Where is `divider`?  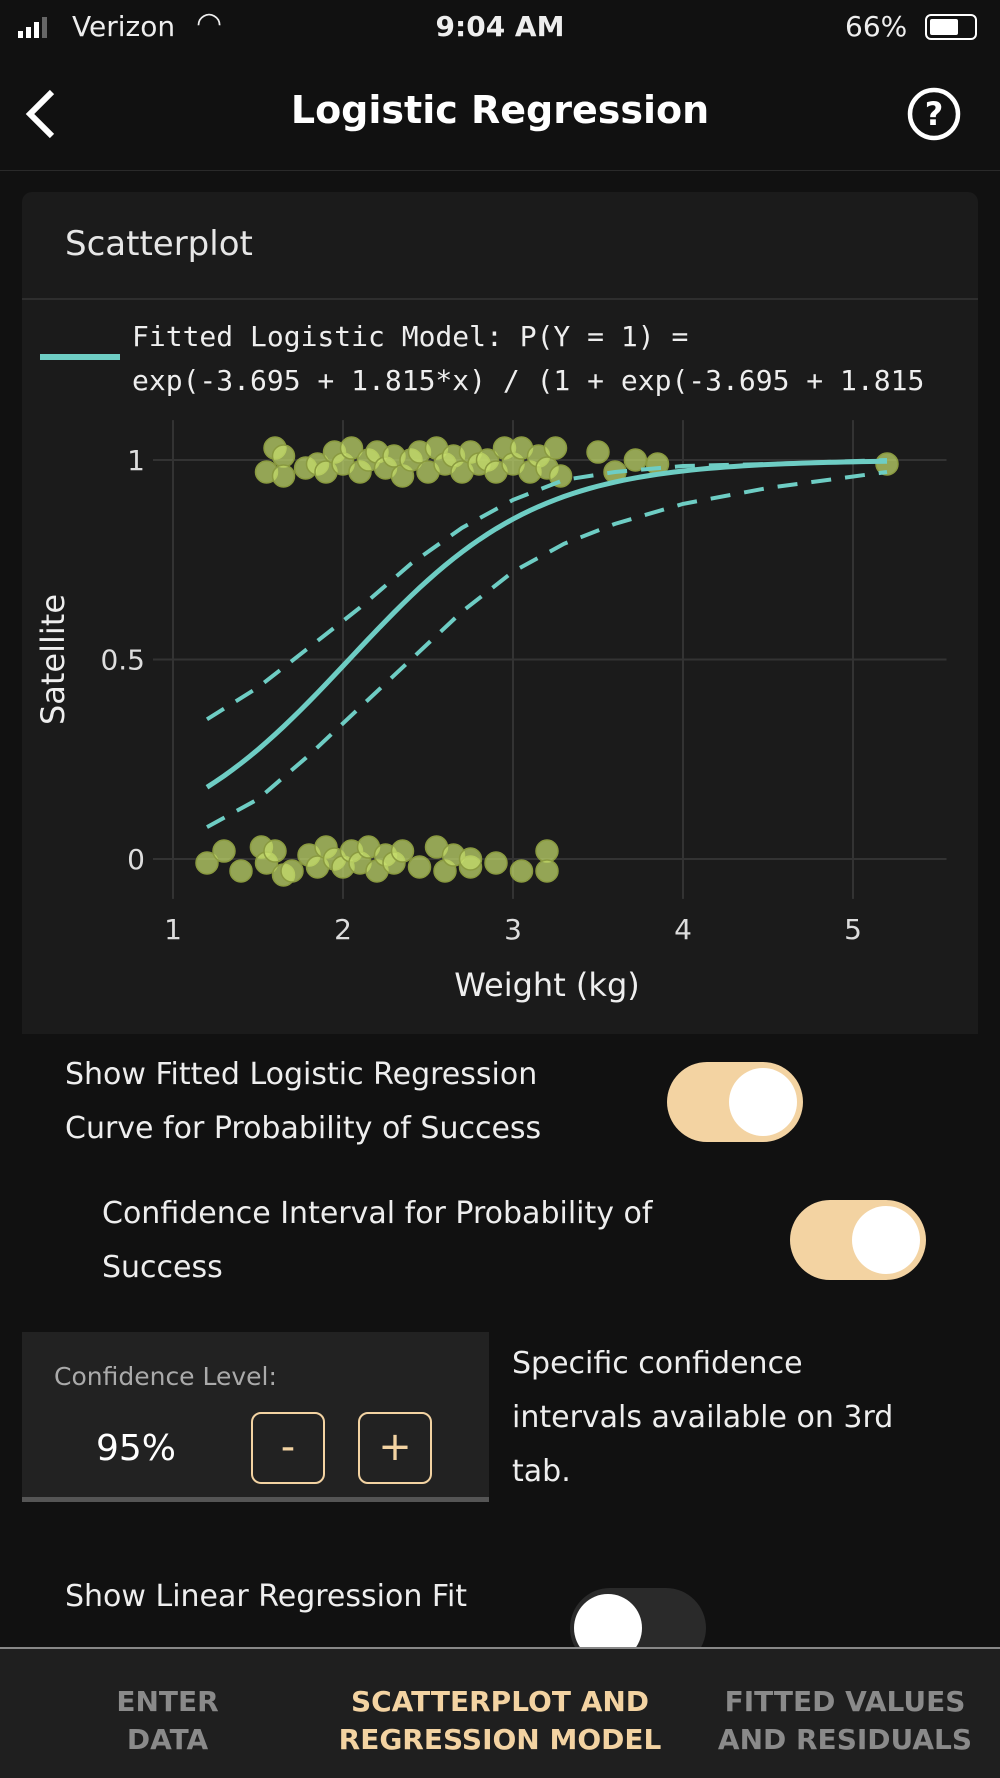
divider is located at coordinates (500, 299).